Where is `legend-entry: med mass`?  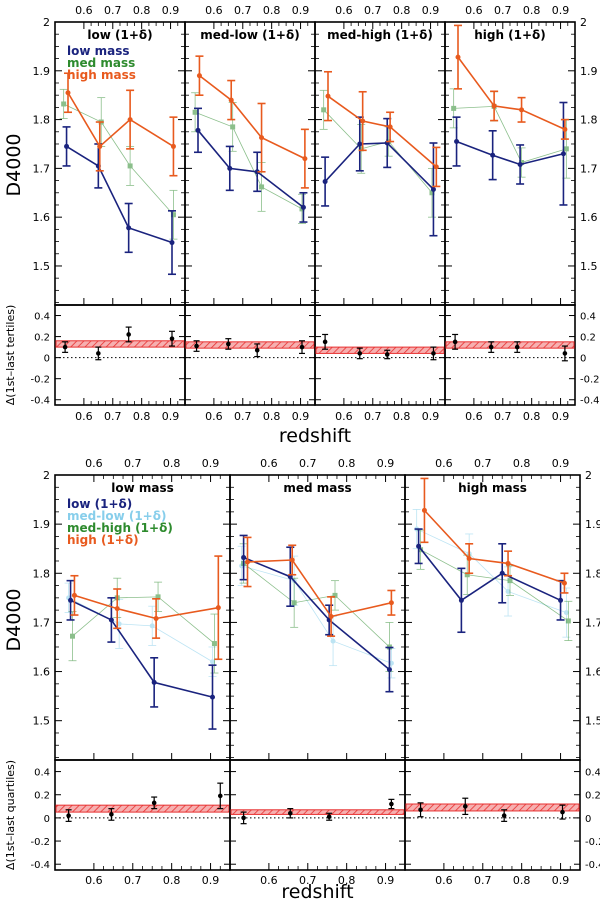
legend-entry: med mass is located at coordinates (101, 63).